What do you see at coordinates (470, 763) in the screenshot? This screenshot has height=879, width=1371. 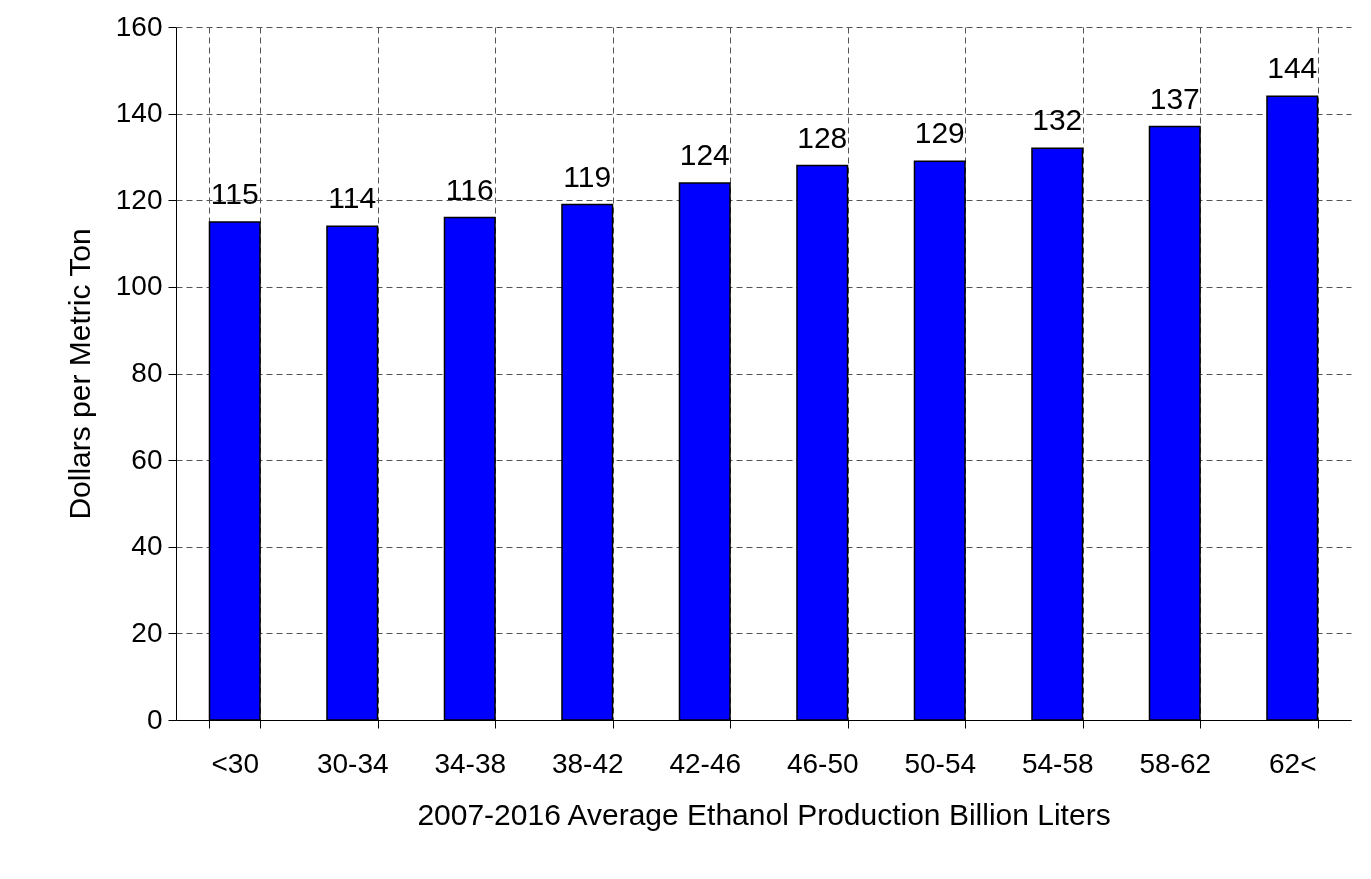 I see `x-tick-label: 34-38` at bounding box center [470, 763].